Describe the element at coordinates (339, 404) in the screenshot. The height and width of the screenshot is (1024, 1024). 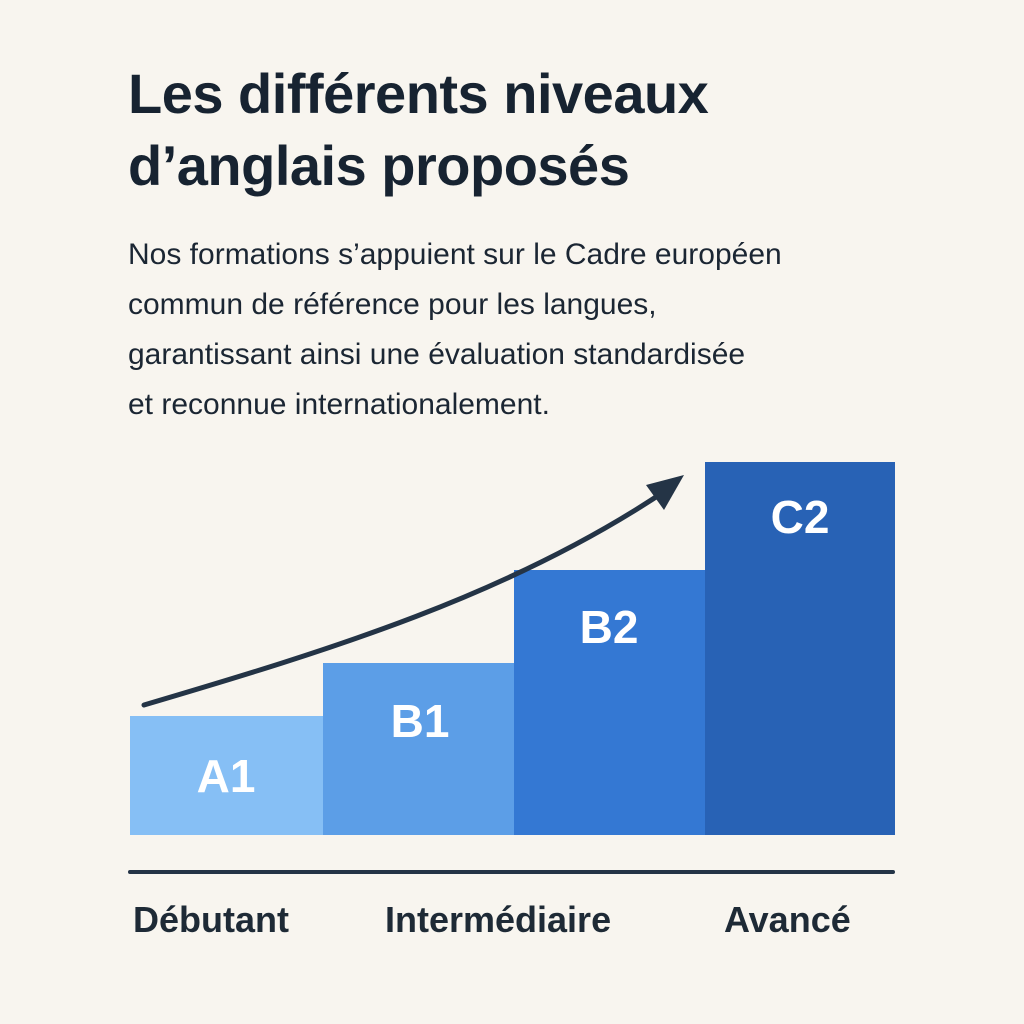
I see `intro-line-4: et reconnue internationalement.` at that location.